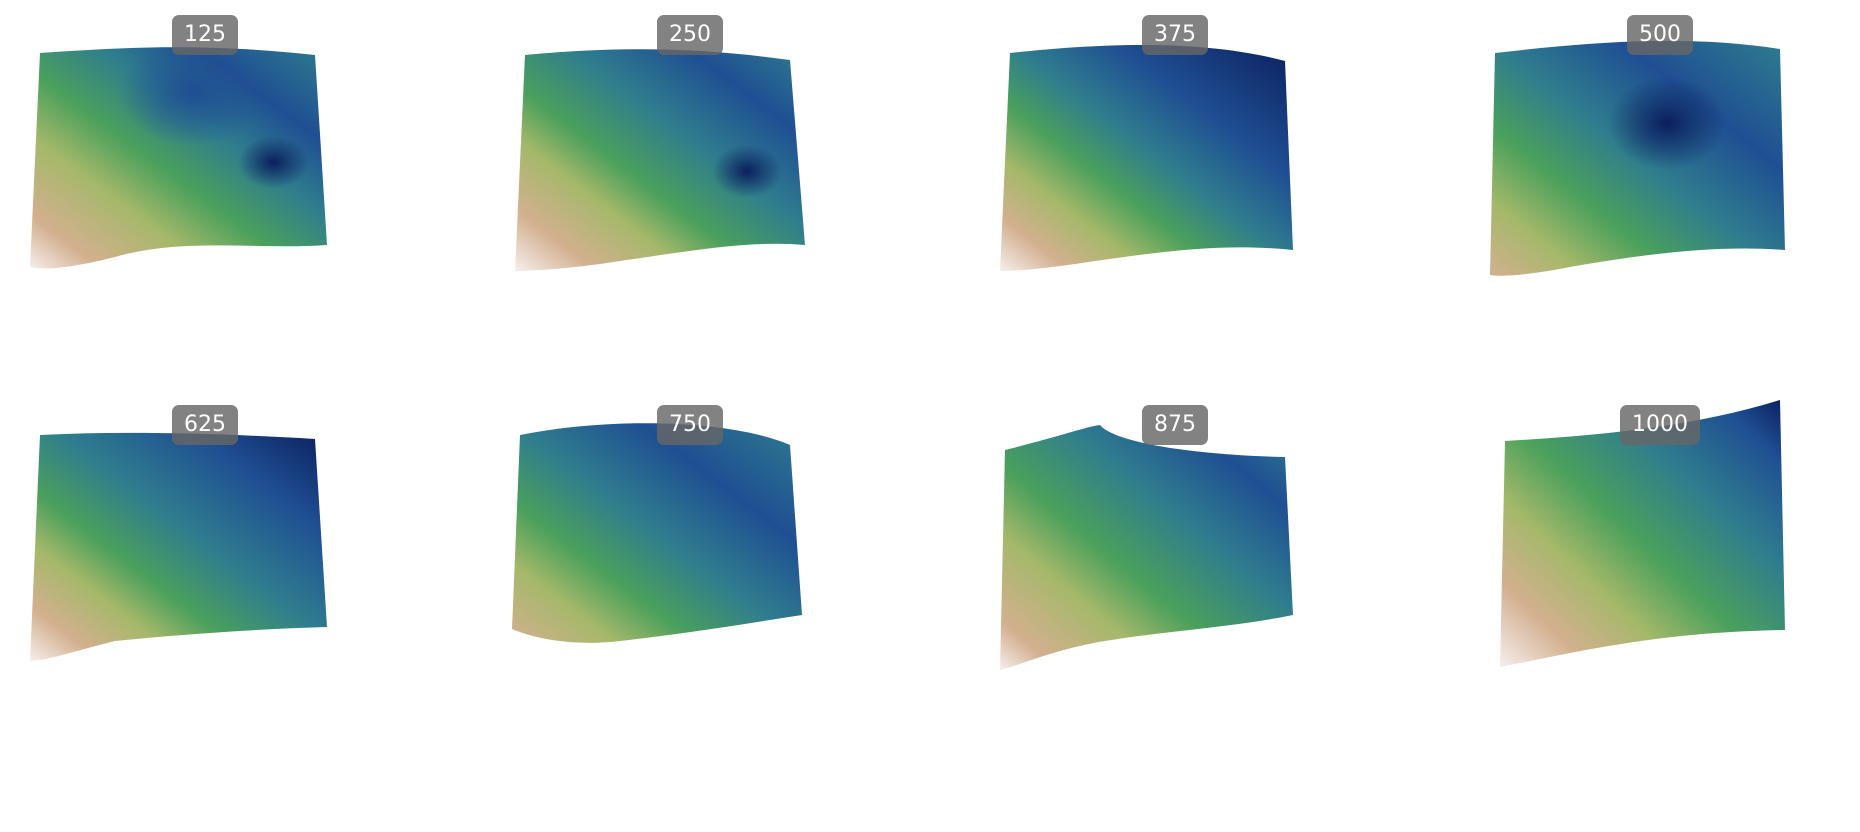 This screenshot has height=832, width=1860. I want to click on surface-panel-8: 1000, so click(1660, 560).